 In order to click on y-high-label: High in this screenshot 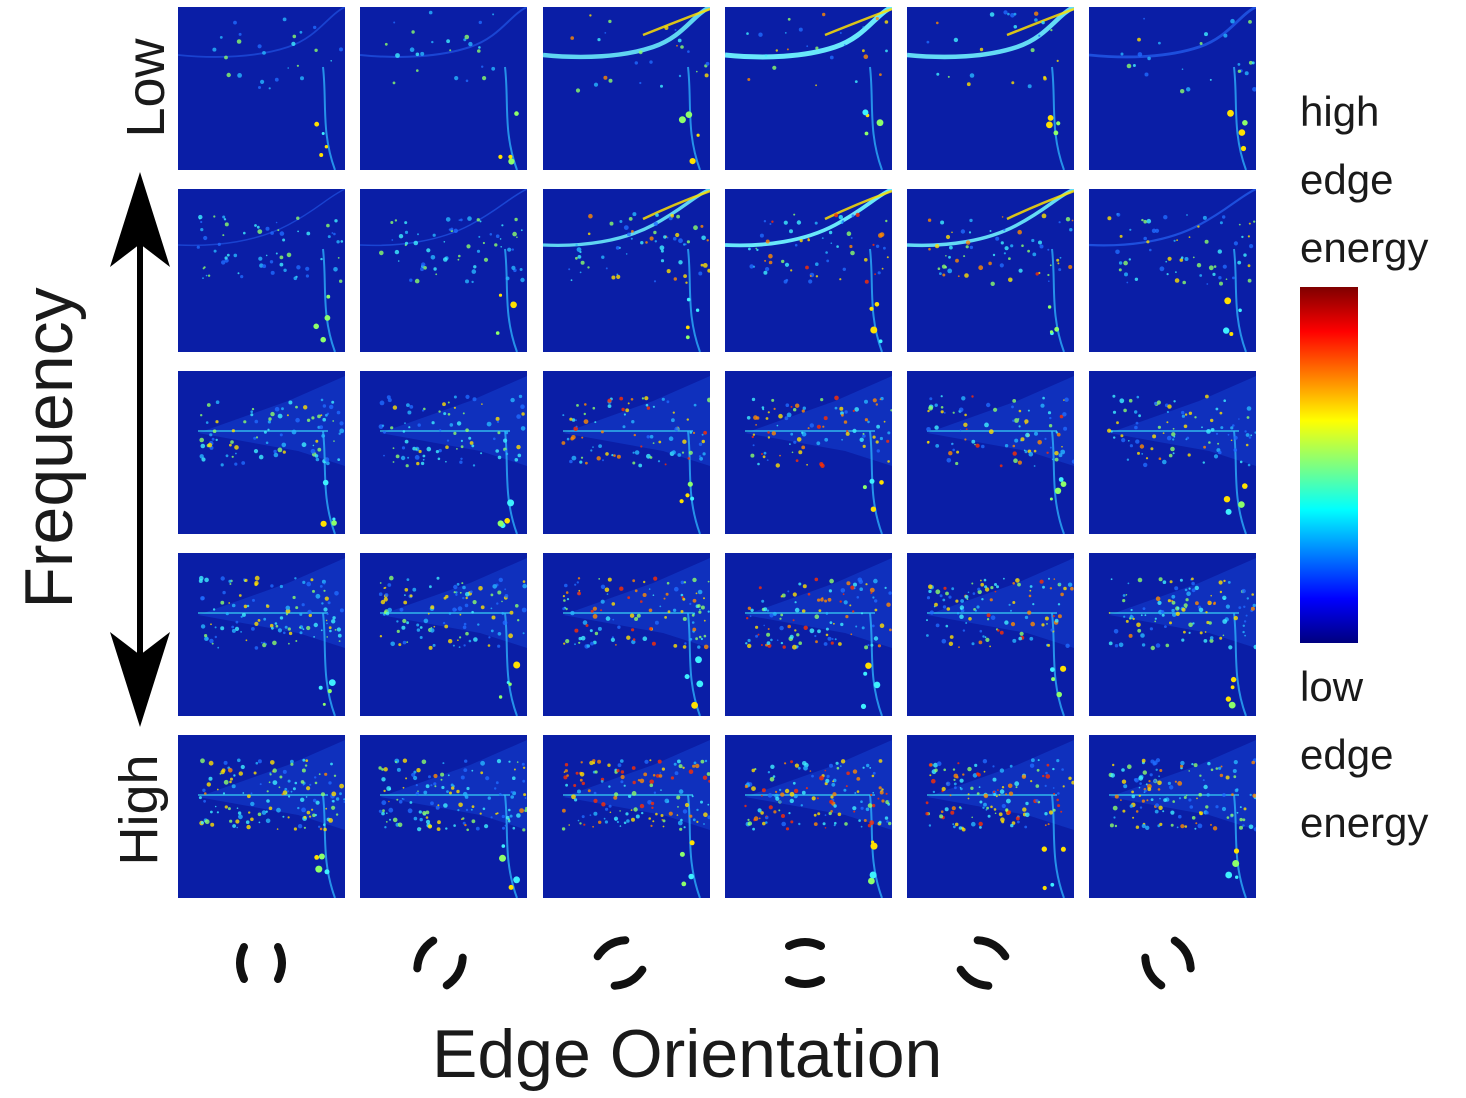, I will do `click(139, 810)`.